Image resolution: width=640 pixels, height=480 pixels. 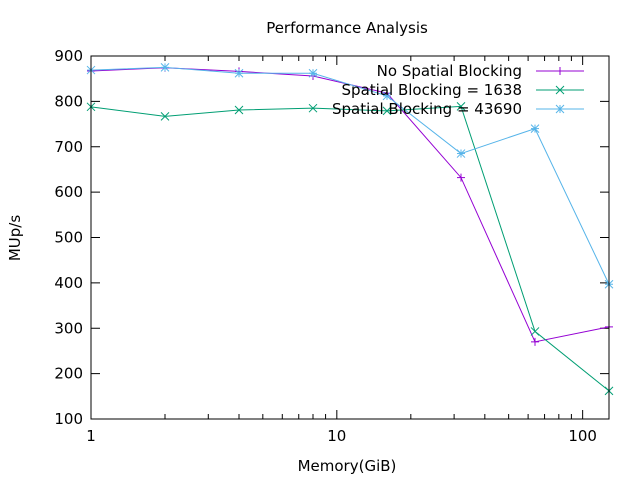 I want to click on x-tick-label: 10, so click(x=336, y=436).